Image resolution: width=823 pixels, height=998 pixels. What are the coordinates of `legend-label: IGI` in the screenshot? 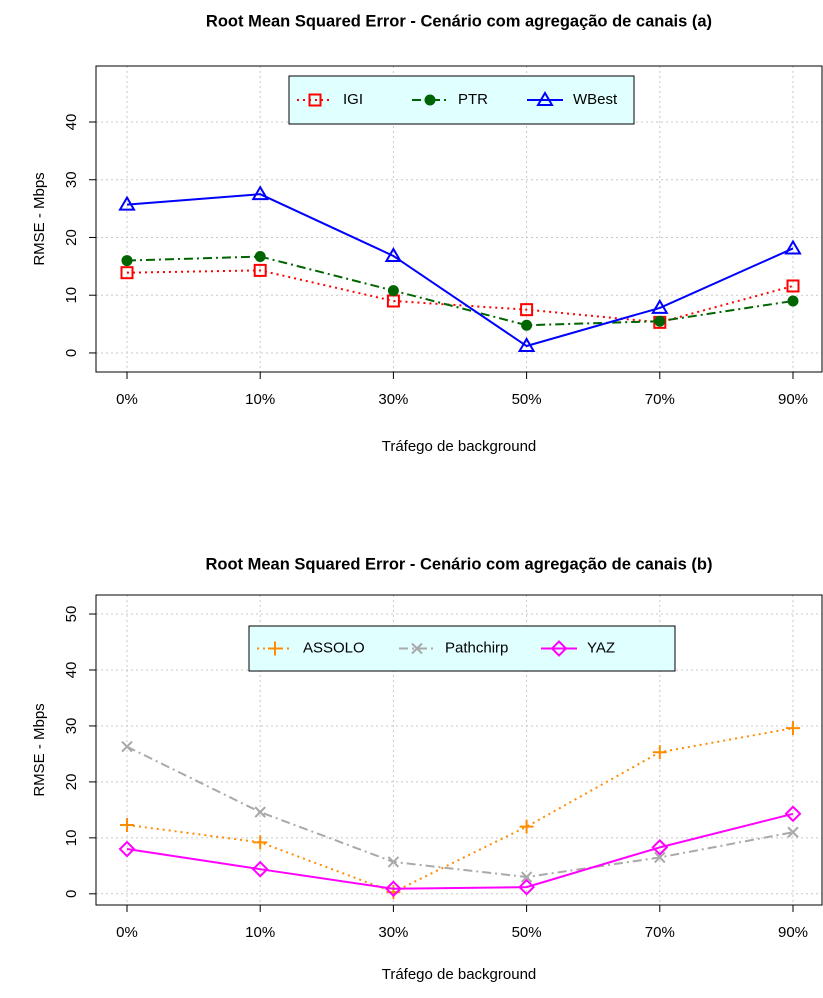 It's located at (353, 99).